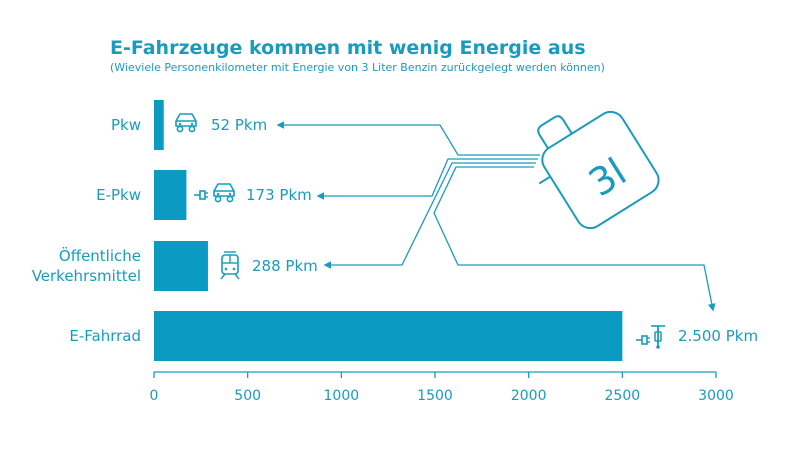  Describe the element at coordinates (186, 123) in the screenshot. I see `car-icon` at that location.